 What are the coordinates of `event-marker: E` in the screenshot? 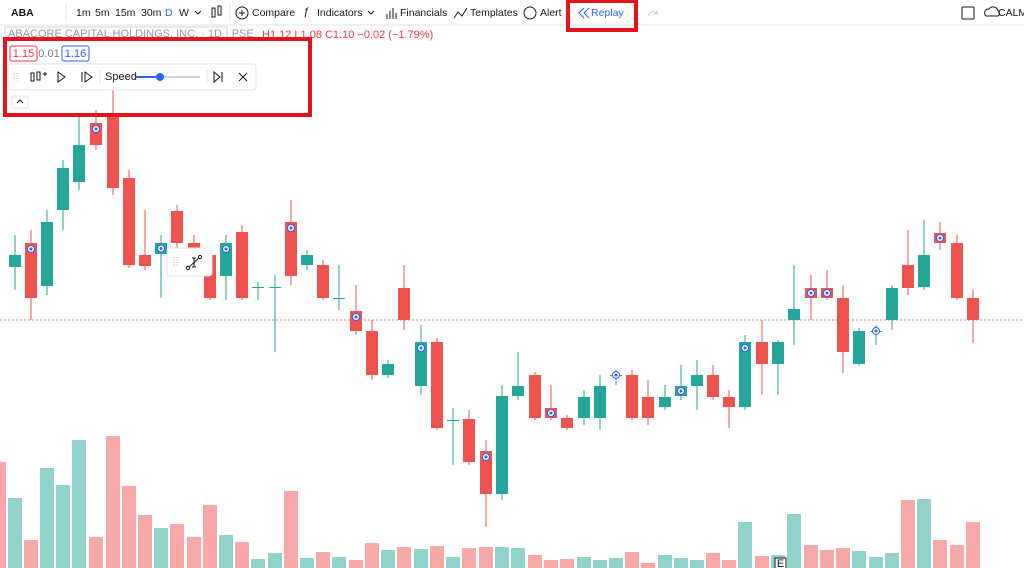 It's located at (780, 563).